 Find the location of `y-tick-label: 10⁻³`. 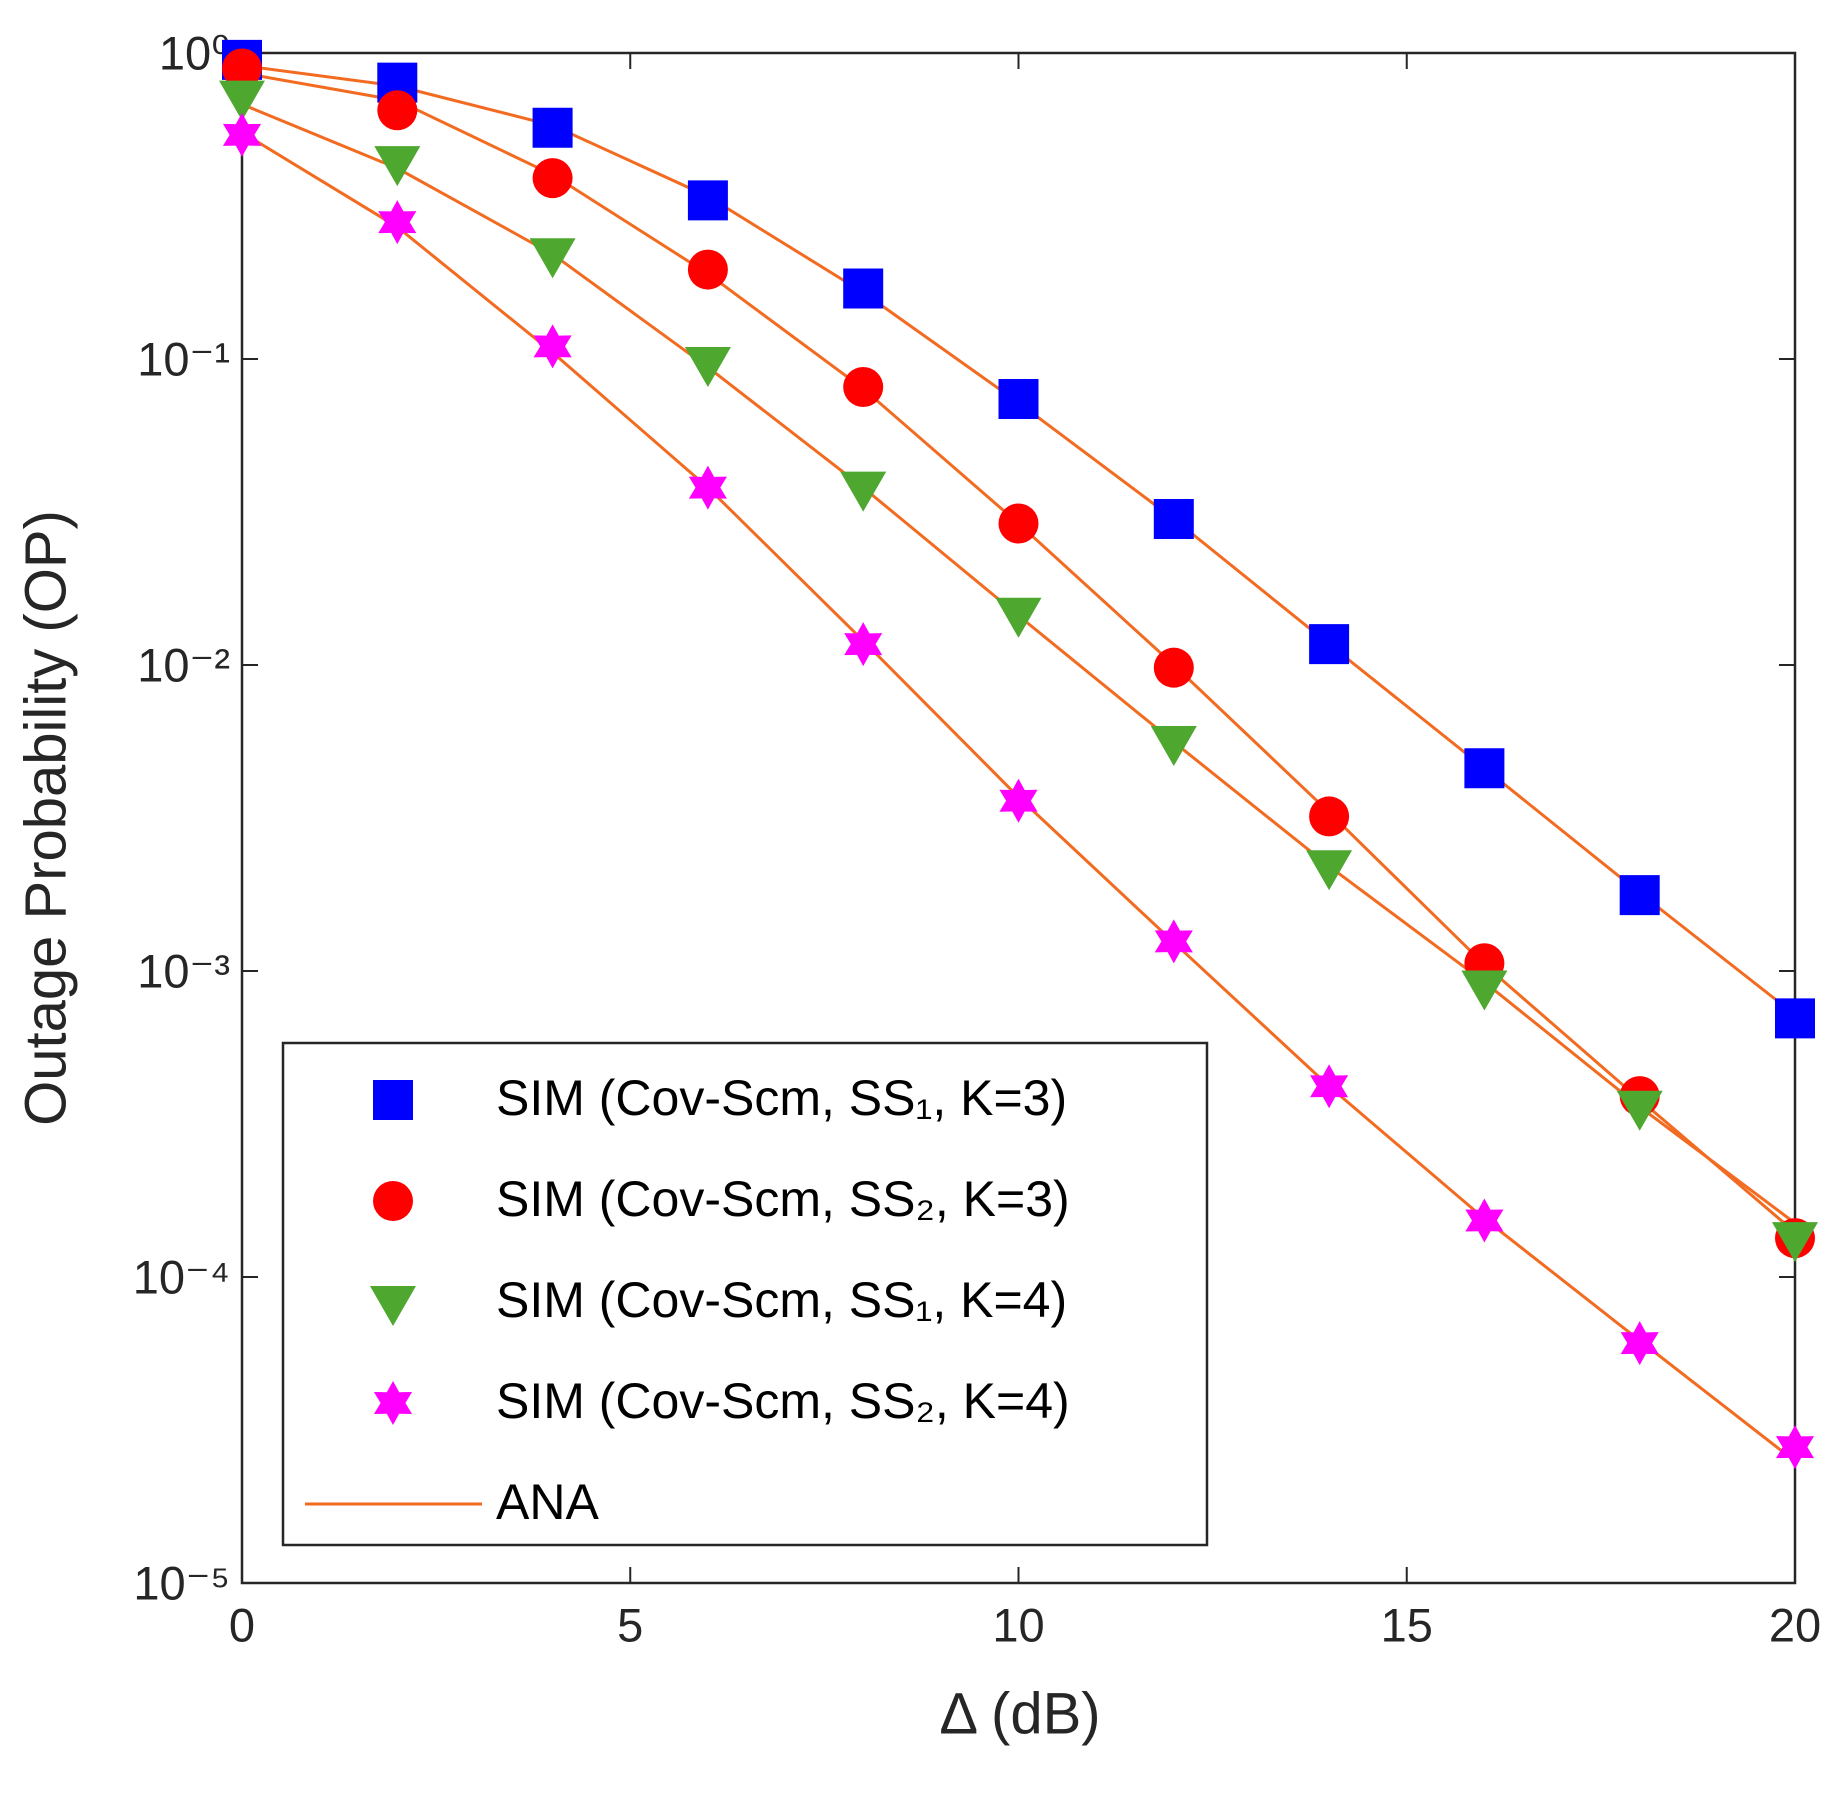

y-tick-label: 10⁻³ is located at coordinates (183, 970).